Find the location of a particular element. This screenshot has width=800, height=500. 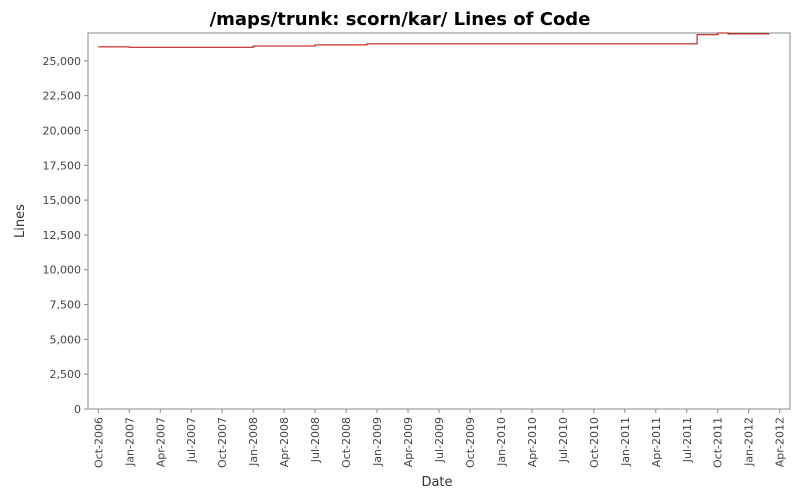

x-tick-label: Oct-2010 is located at coordinates (594, 442).